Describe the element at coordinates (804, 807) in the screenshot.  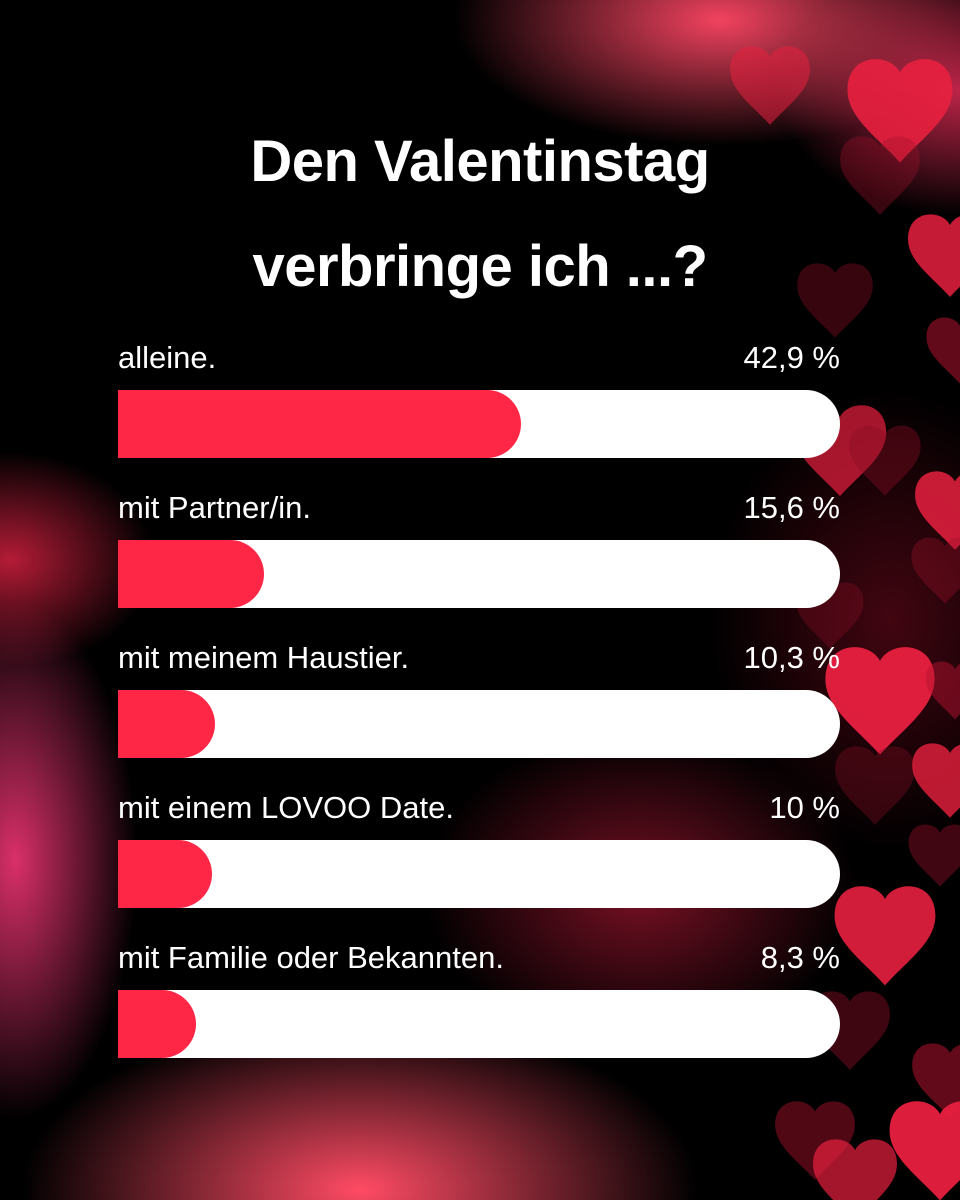
I see `option-percentage: 10 %` at that location.